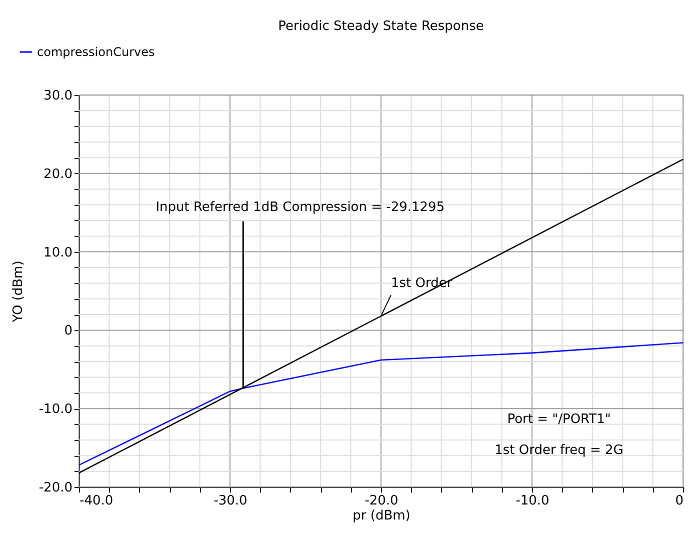  I want to click on annotation: Port = "/PORT1", so click(559, 419).